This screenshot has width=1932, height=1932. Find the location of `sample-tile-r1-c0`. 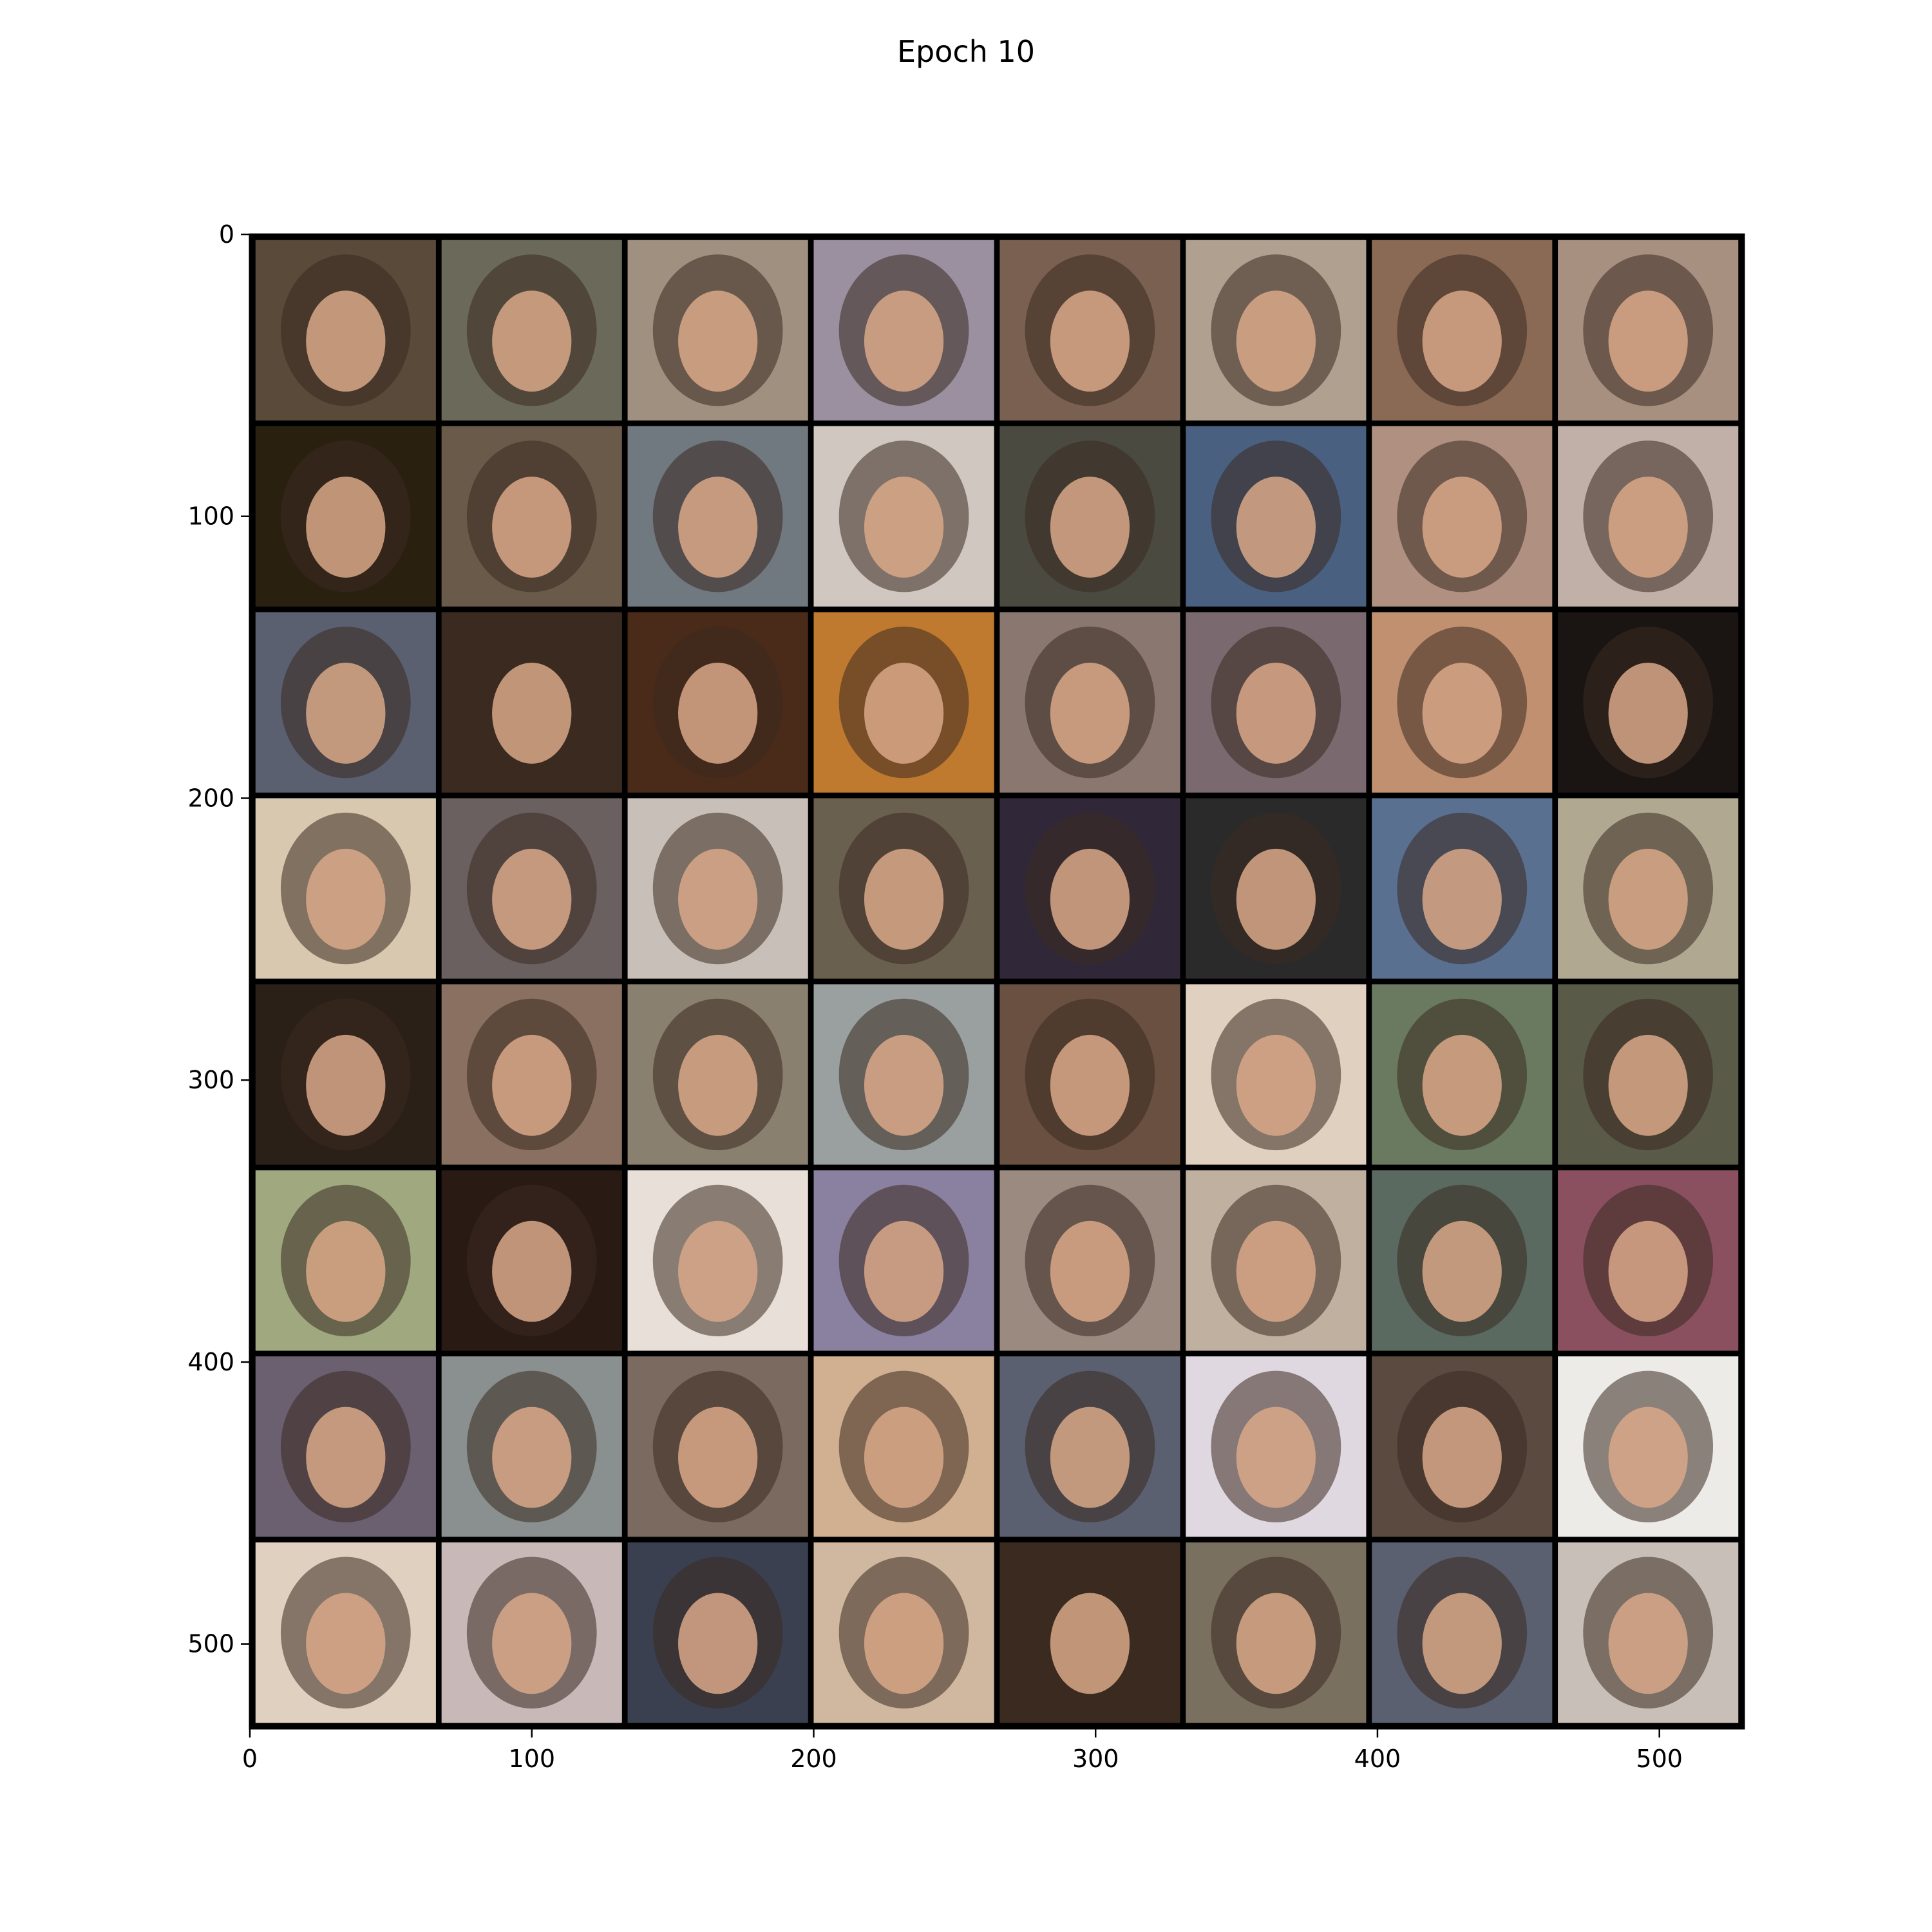

sample-tile-r1-c0 is located at coordinates (346, 516).